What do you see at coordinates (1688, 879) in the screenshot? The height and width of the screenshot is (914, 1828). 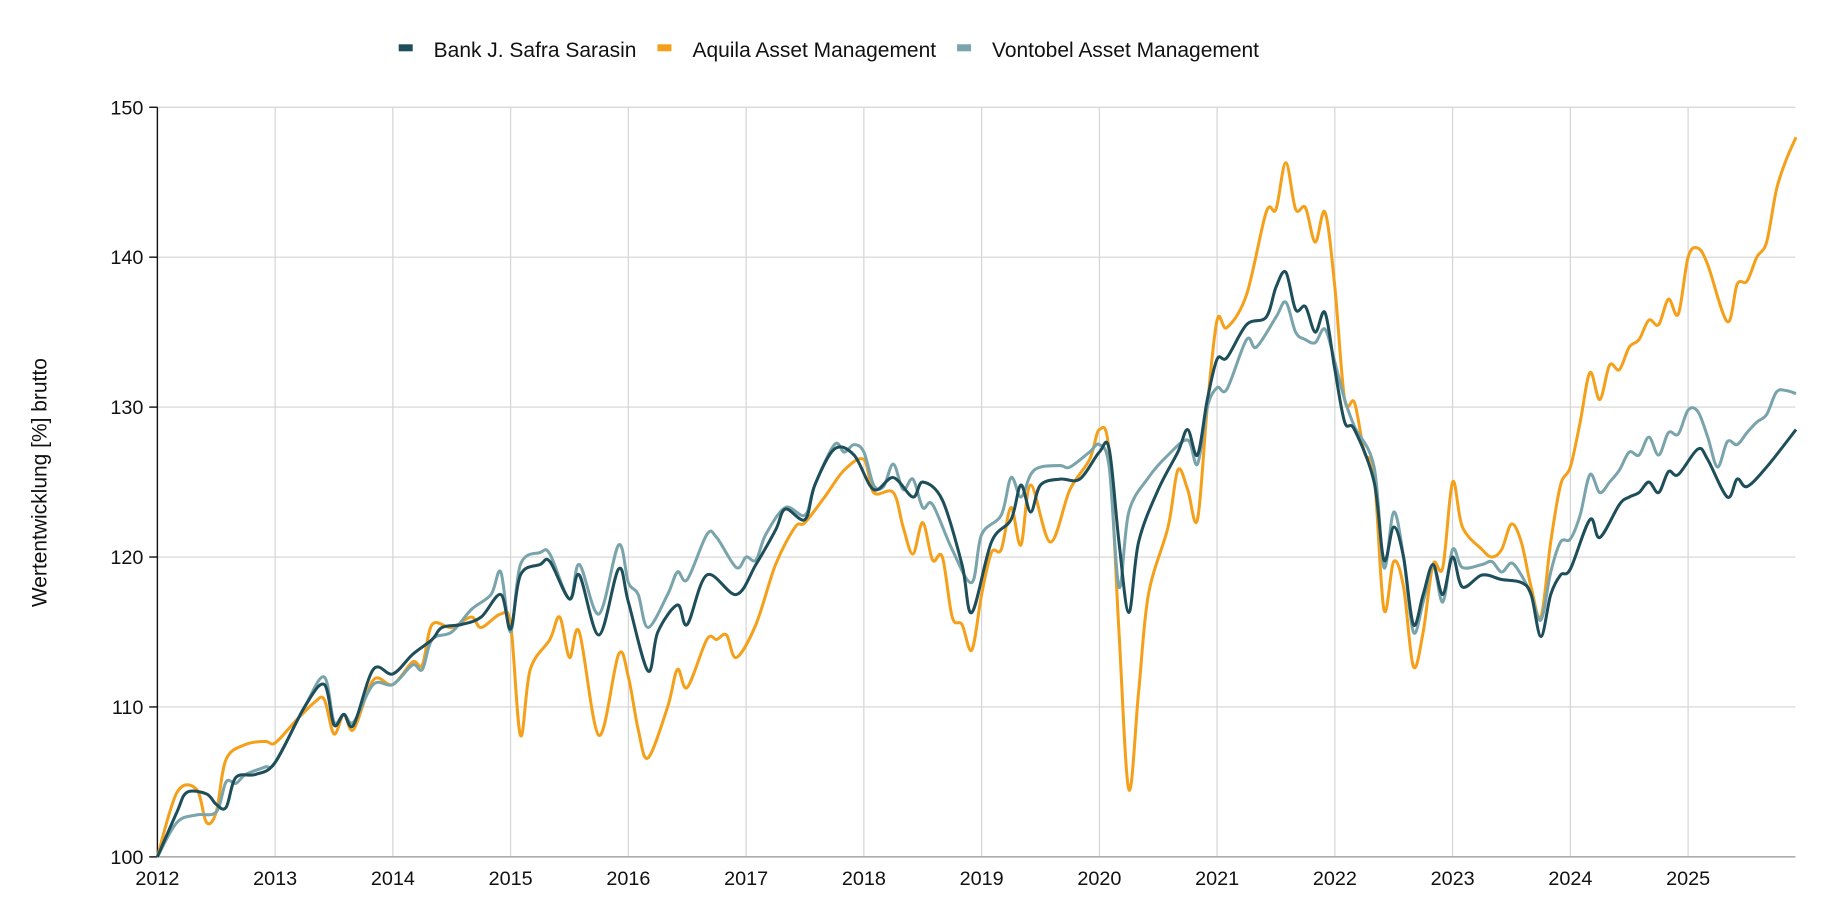 I see `x-tick-label: 2025` at bounding box center [1688, 879].